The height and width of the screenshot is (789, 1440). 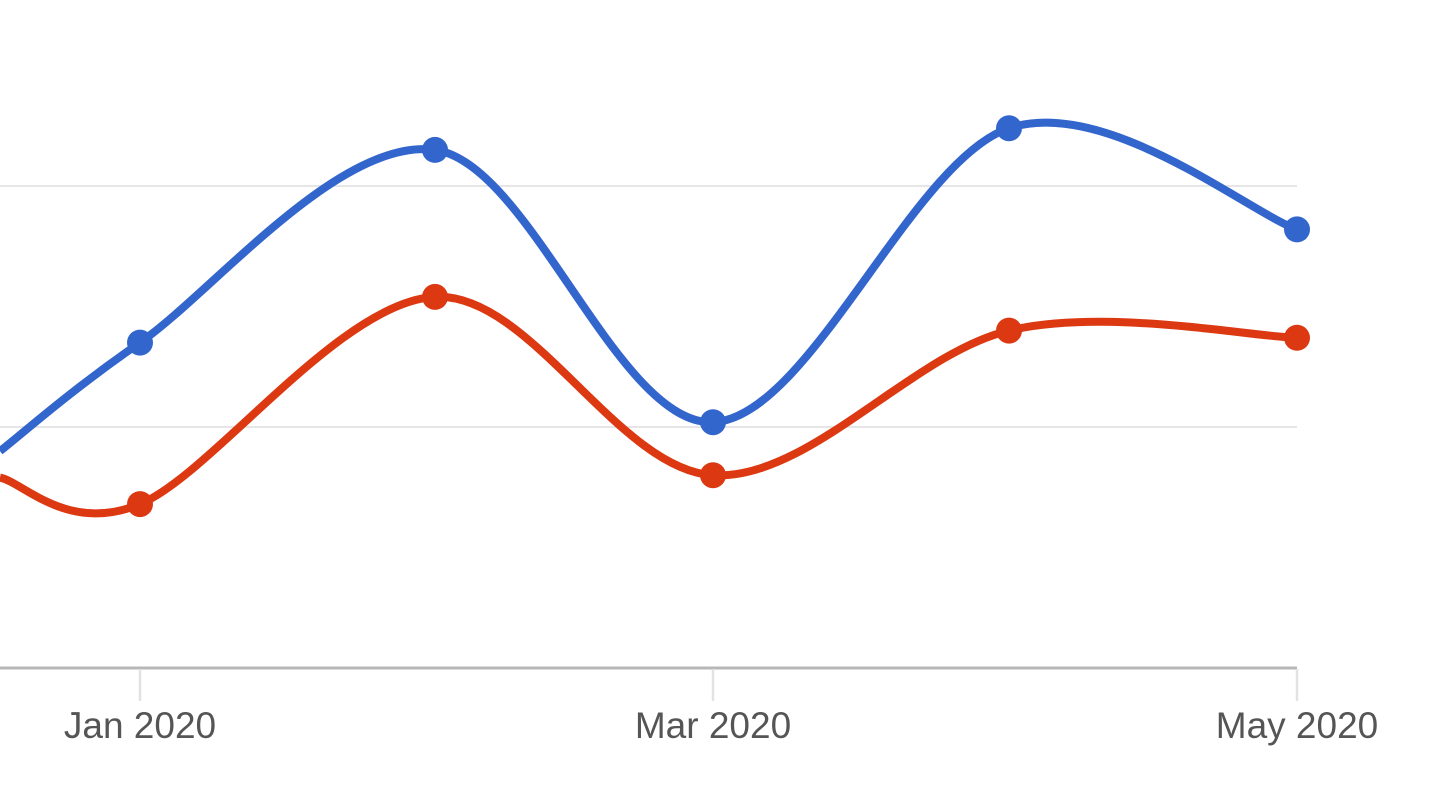 I want to click on x-axis-tick-label: Mar 2020, so click(x=713, y=725).